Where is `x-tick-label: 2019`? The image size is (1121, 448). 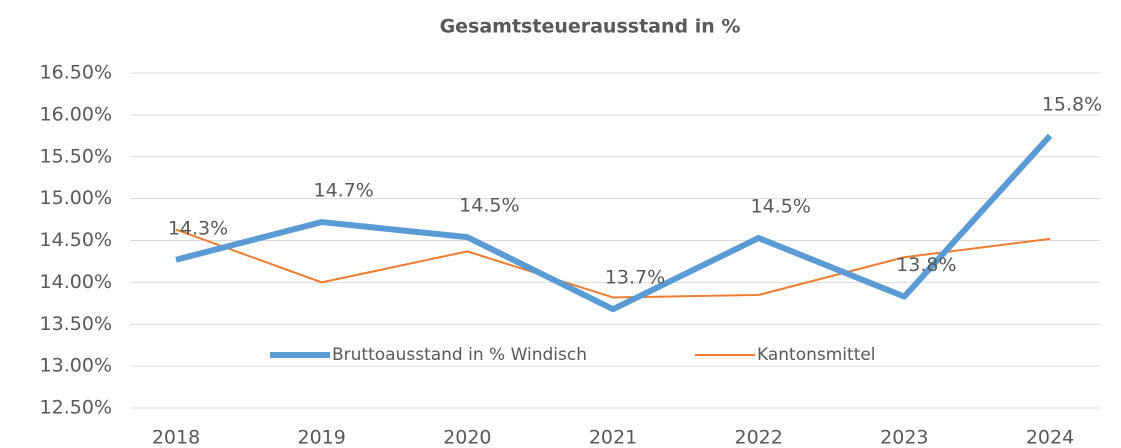 x-tick-label: 2019 is located at coordinates (321, 437).